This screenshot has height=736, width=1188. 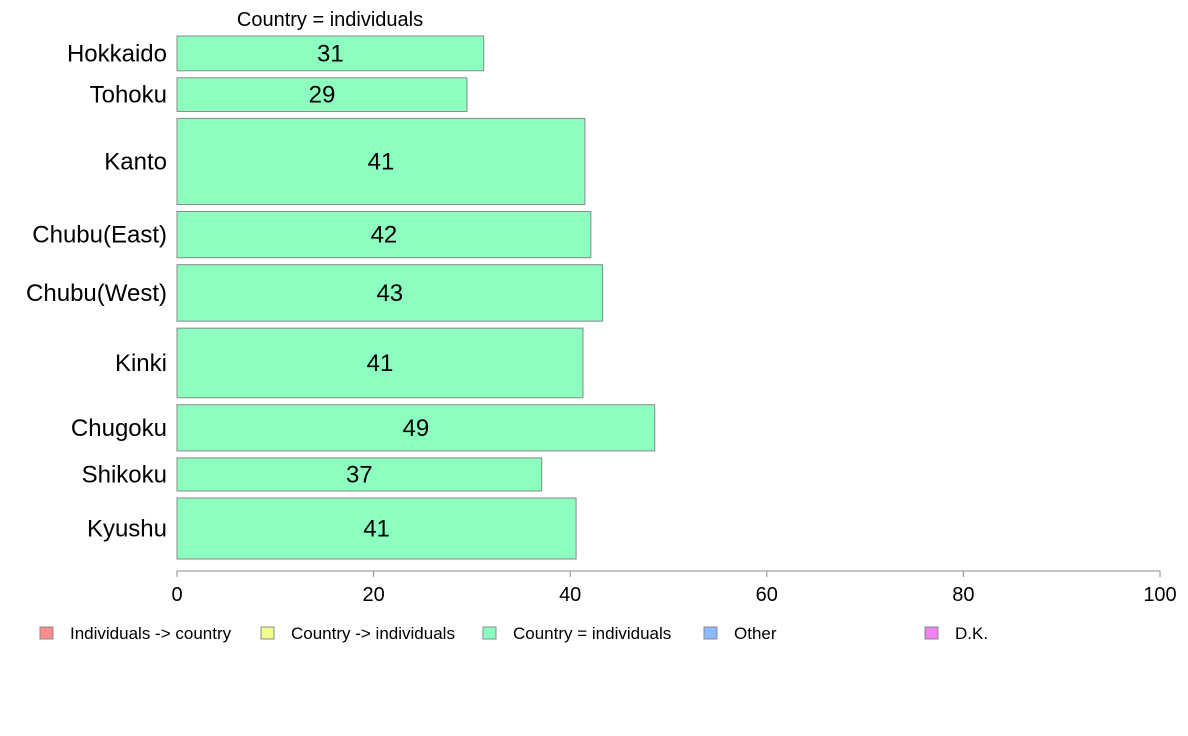 I want to click on x-tick-label: 20, so click(x=373, y=595).